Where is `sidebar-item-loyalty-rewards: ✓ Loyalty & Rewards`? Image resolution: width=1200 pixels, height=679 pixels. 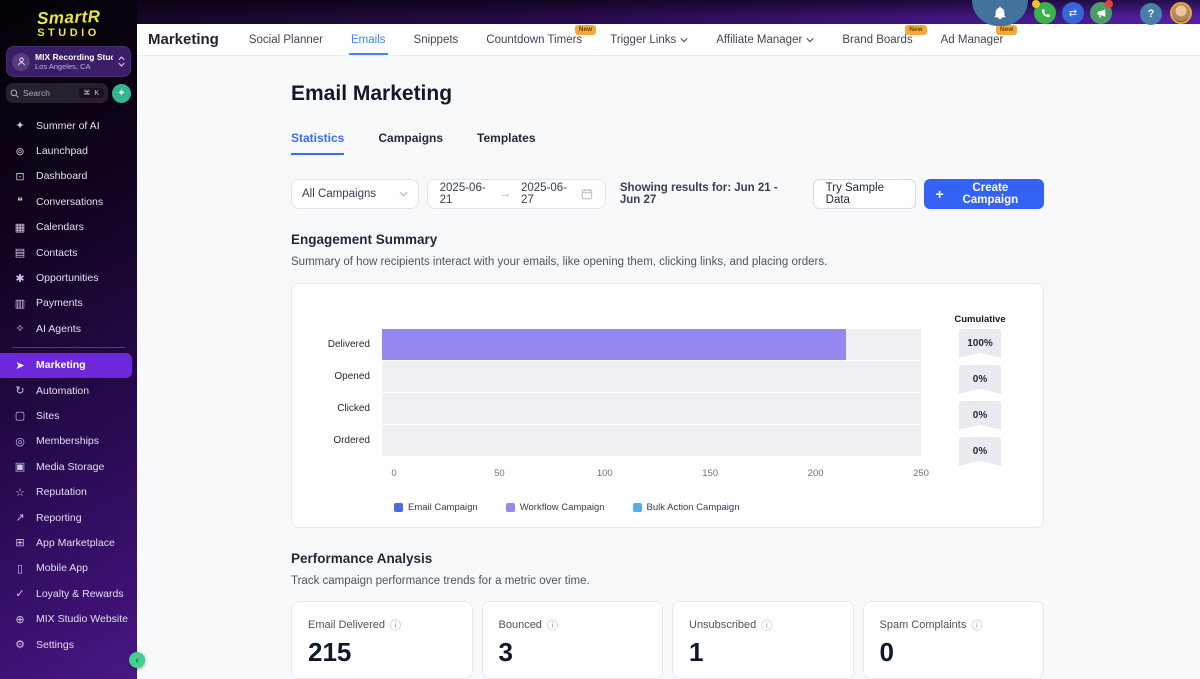
sidebar-item-loyalty-rewards: ✓ Loyalty & Rewards is located at coordinates (68, 593).